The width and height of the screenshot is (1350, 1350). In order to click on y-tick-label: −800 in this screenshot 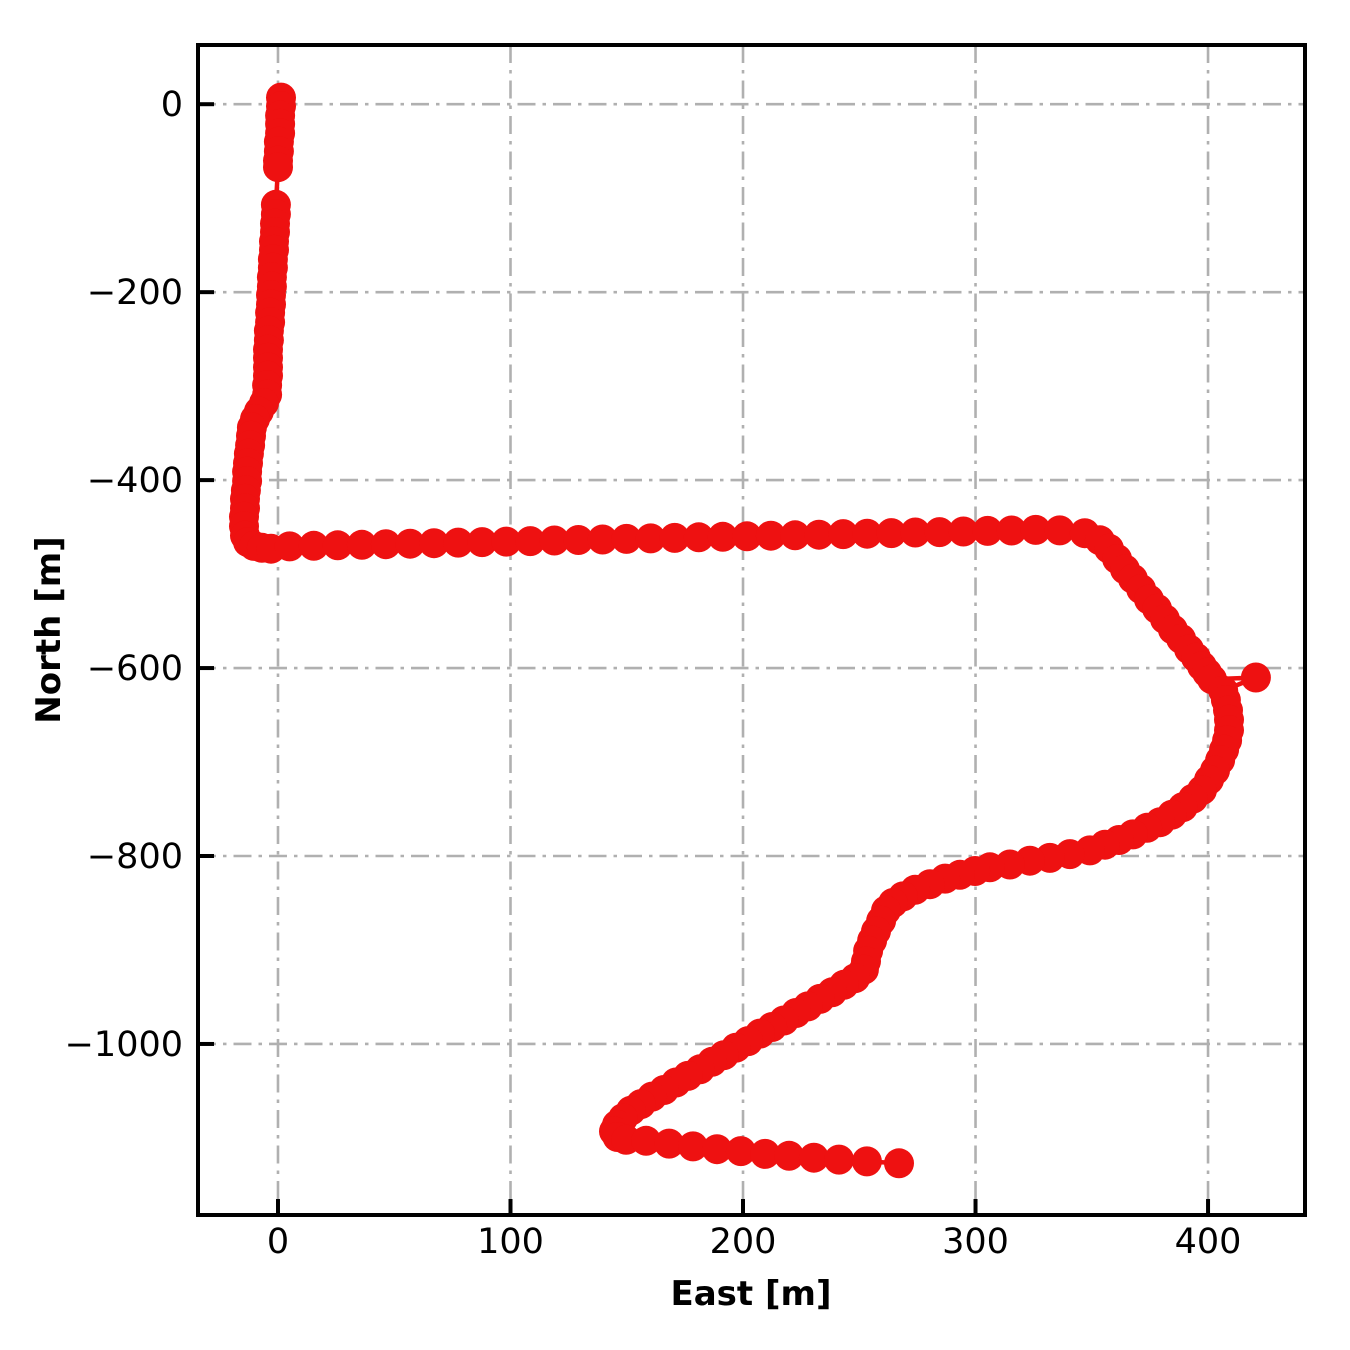, I will do `click(135, 857)`.